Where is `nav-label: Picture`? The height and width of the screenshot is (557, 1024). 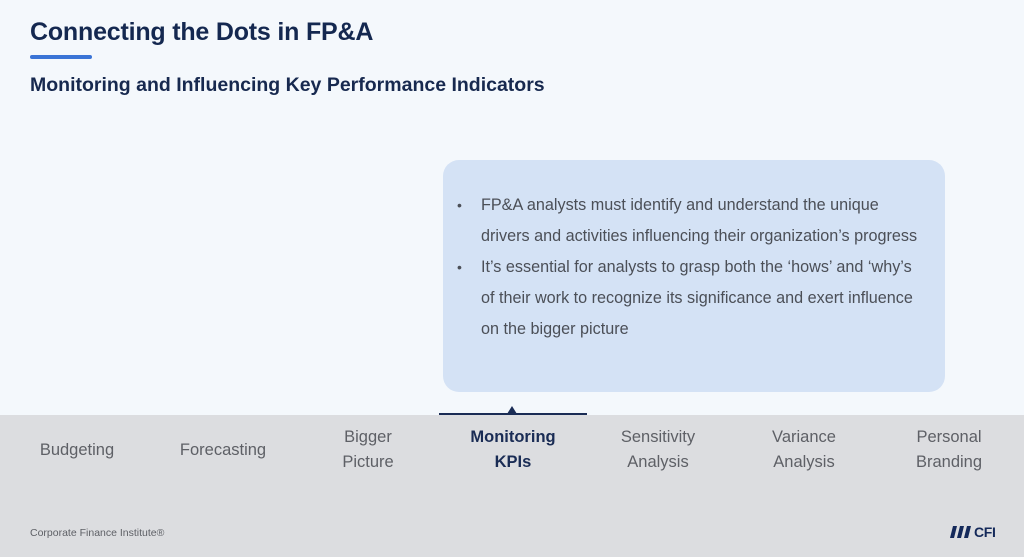 nav-label: Picture is located at coordinates (368, 462).